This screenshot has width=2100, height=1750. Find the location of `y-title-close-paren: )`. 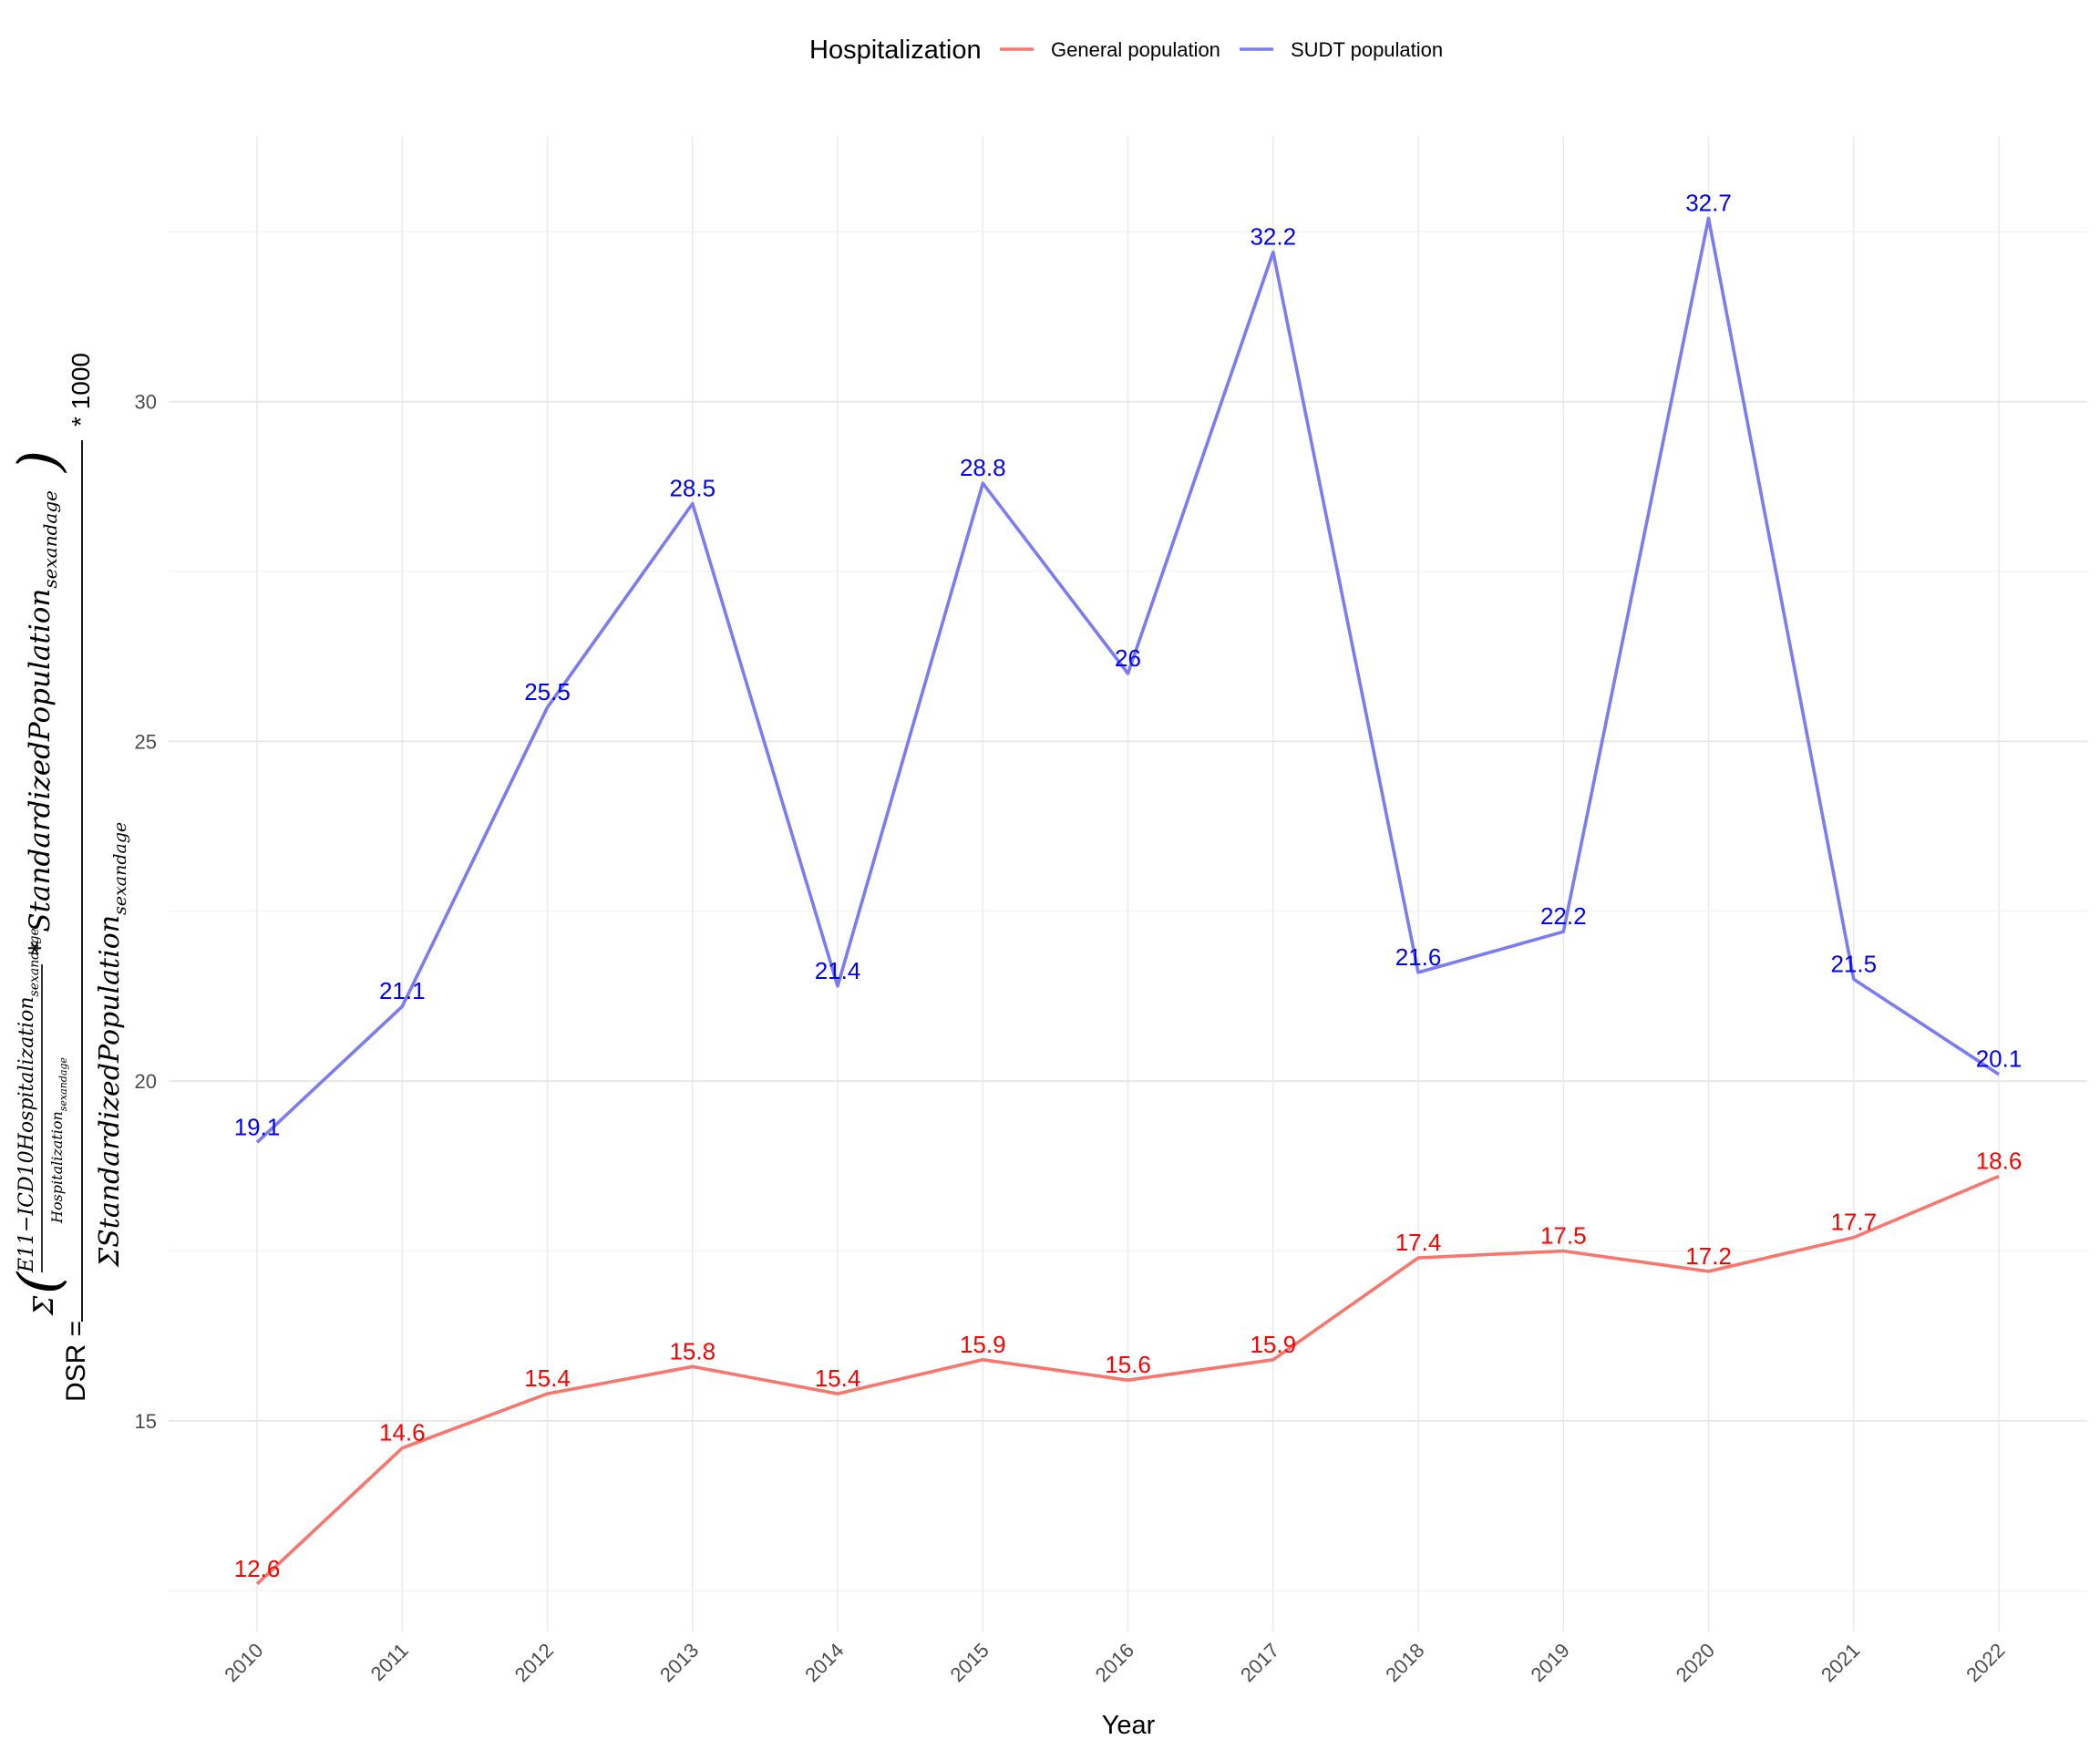

y-title-close-paren: ) is located at coordinates (38, 462).